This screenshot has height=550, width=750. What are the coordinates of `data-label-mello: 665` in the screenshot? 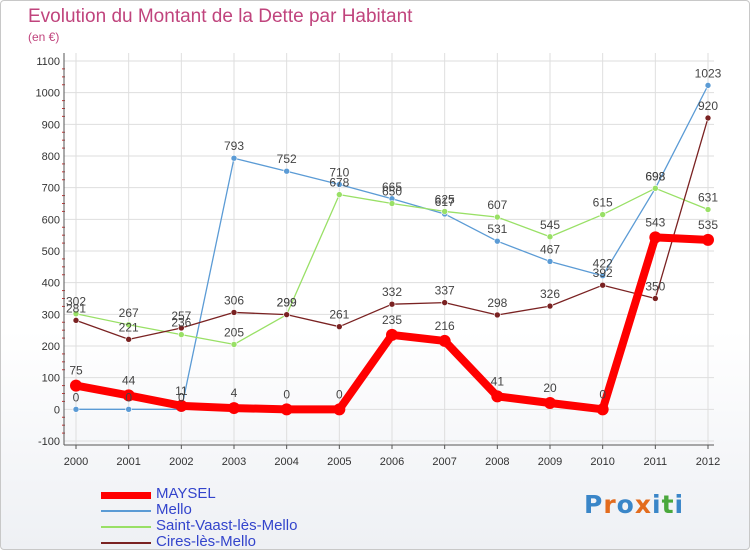 It's located at (392, 187).